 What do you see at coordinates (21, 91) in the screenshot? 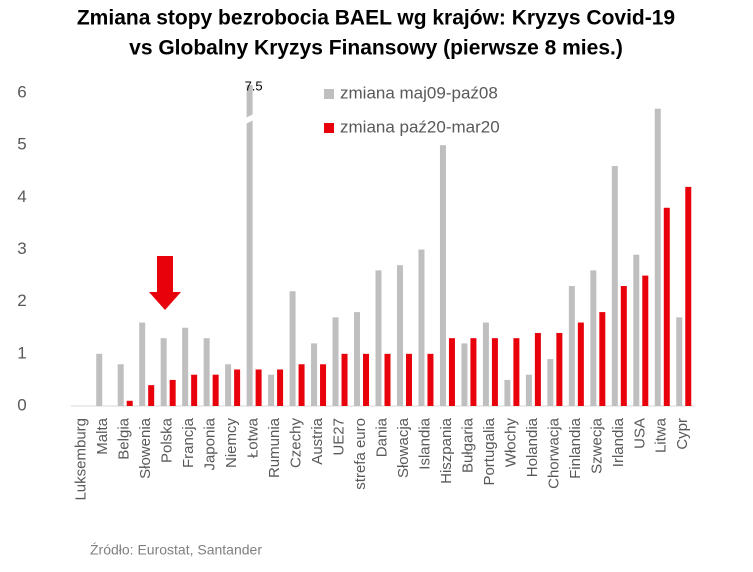
I see `y-tick-label: 6` at bounding box center [21, 91].